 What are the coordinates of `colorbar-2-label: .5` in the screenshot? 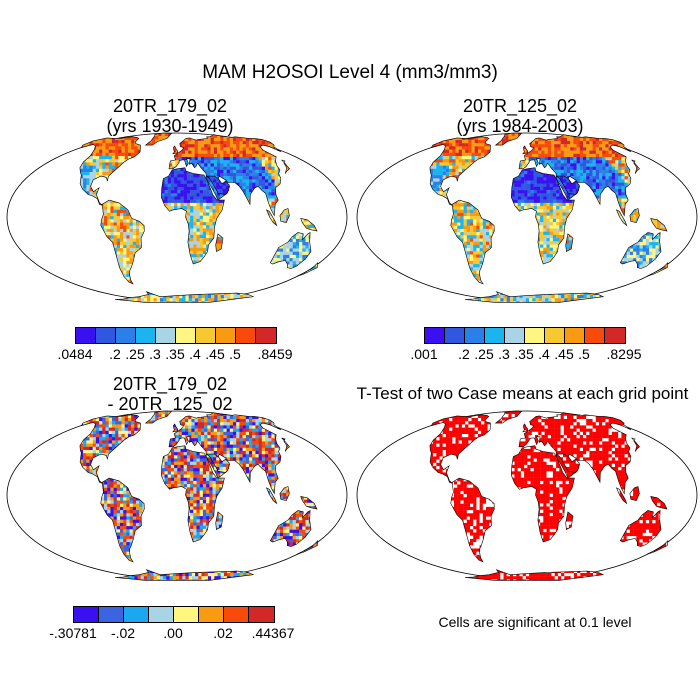 It's located at (584, 354).